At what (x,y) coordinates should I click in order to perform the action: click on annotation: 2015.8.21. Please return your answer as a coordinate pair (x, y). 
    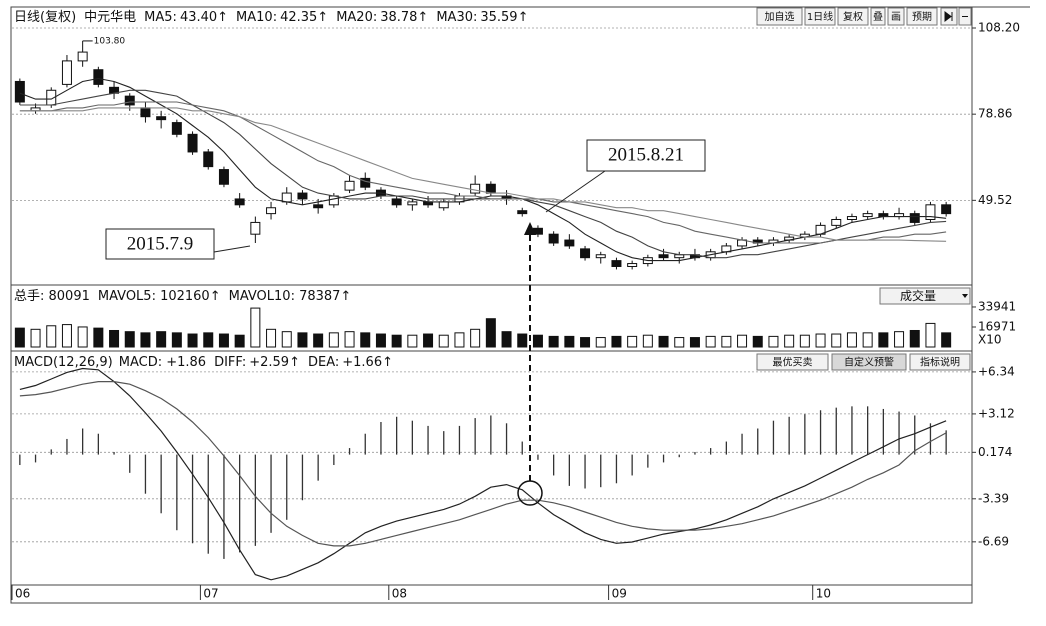
    Looking at the image, I should click on (646, 154).